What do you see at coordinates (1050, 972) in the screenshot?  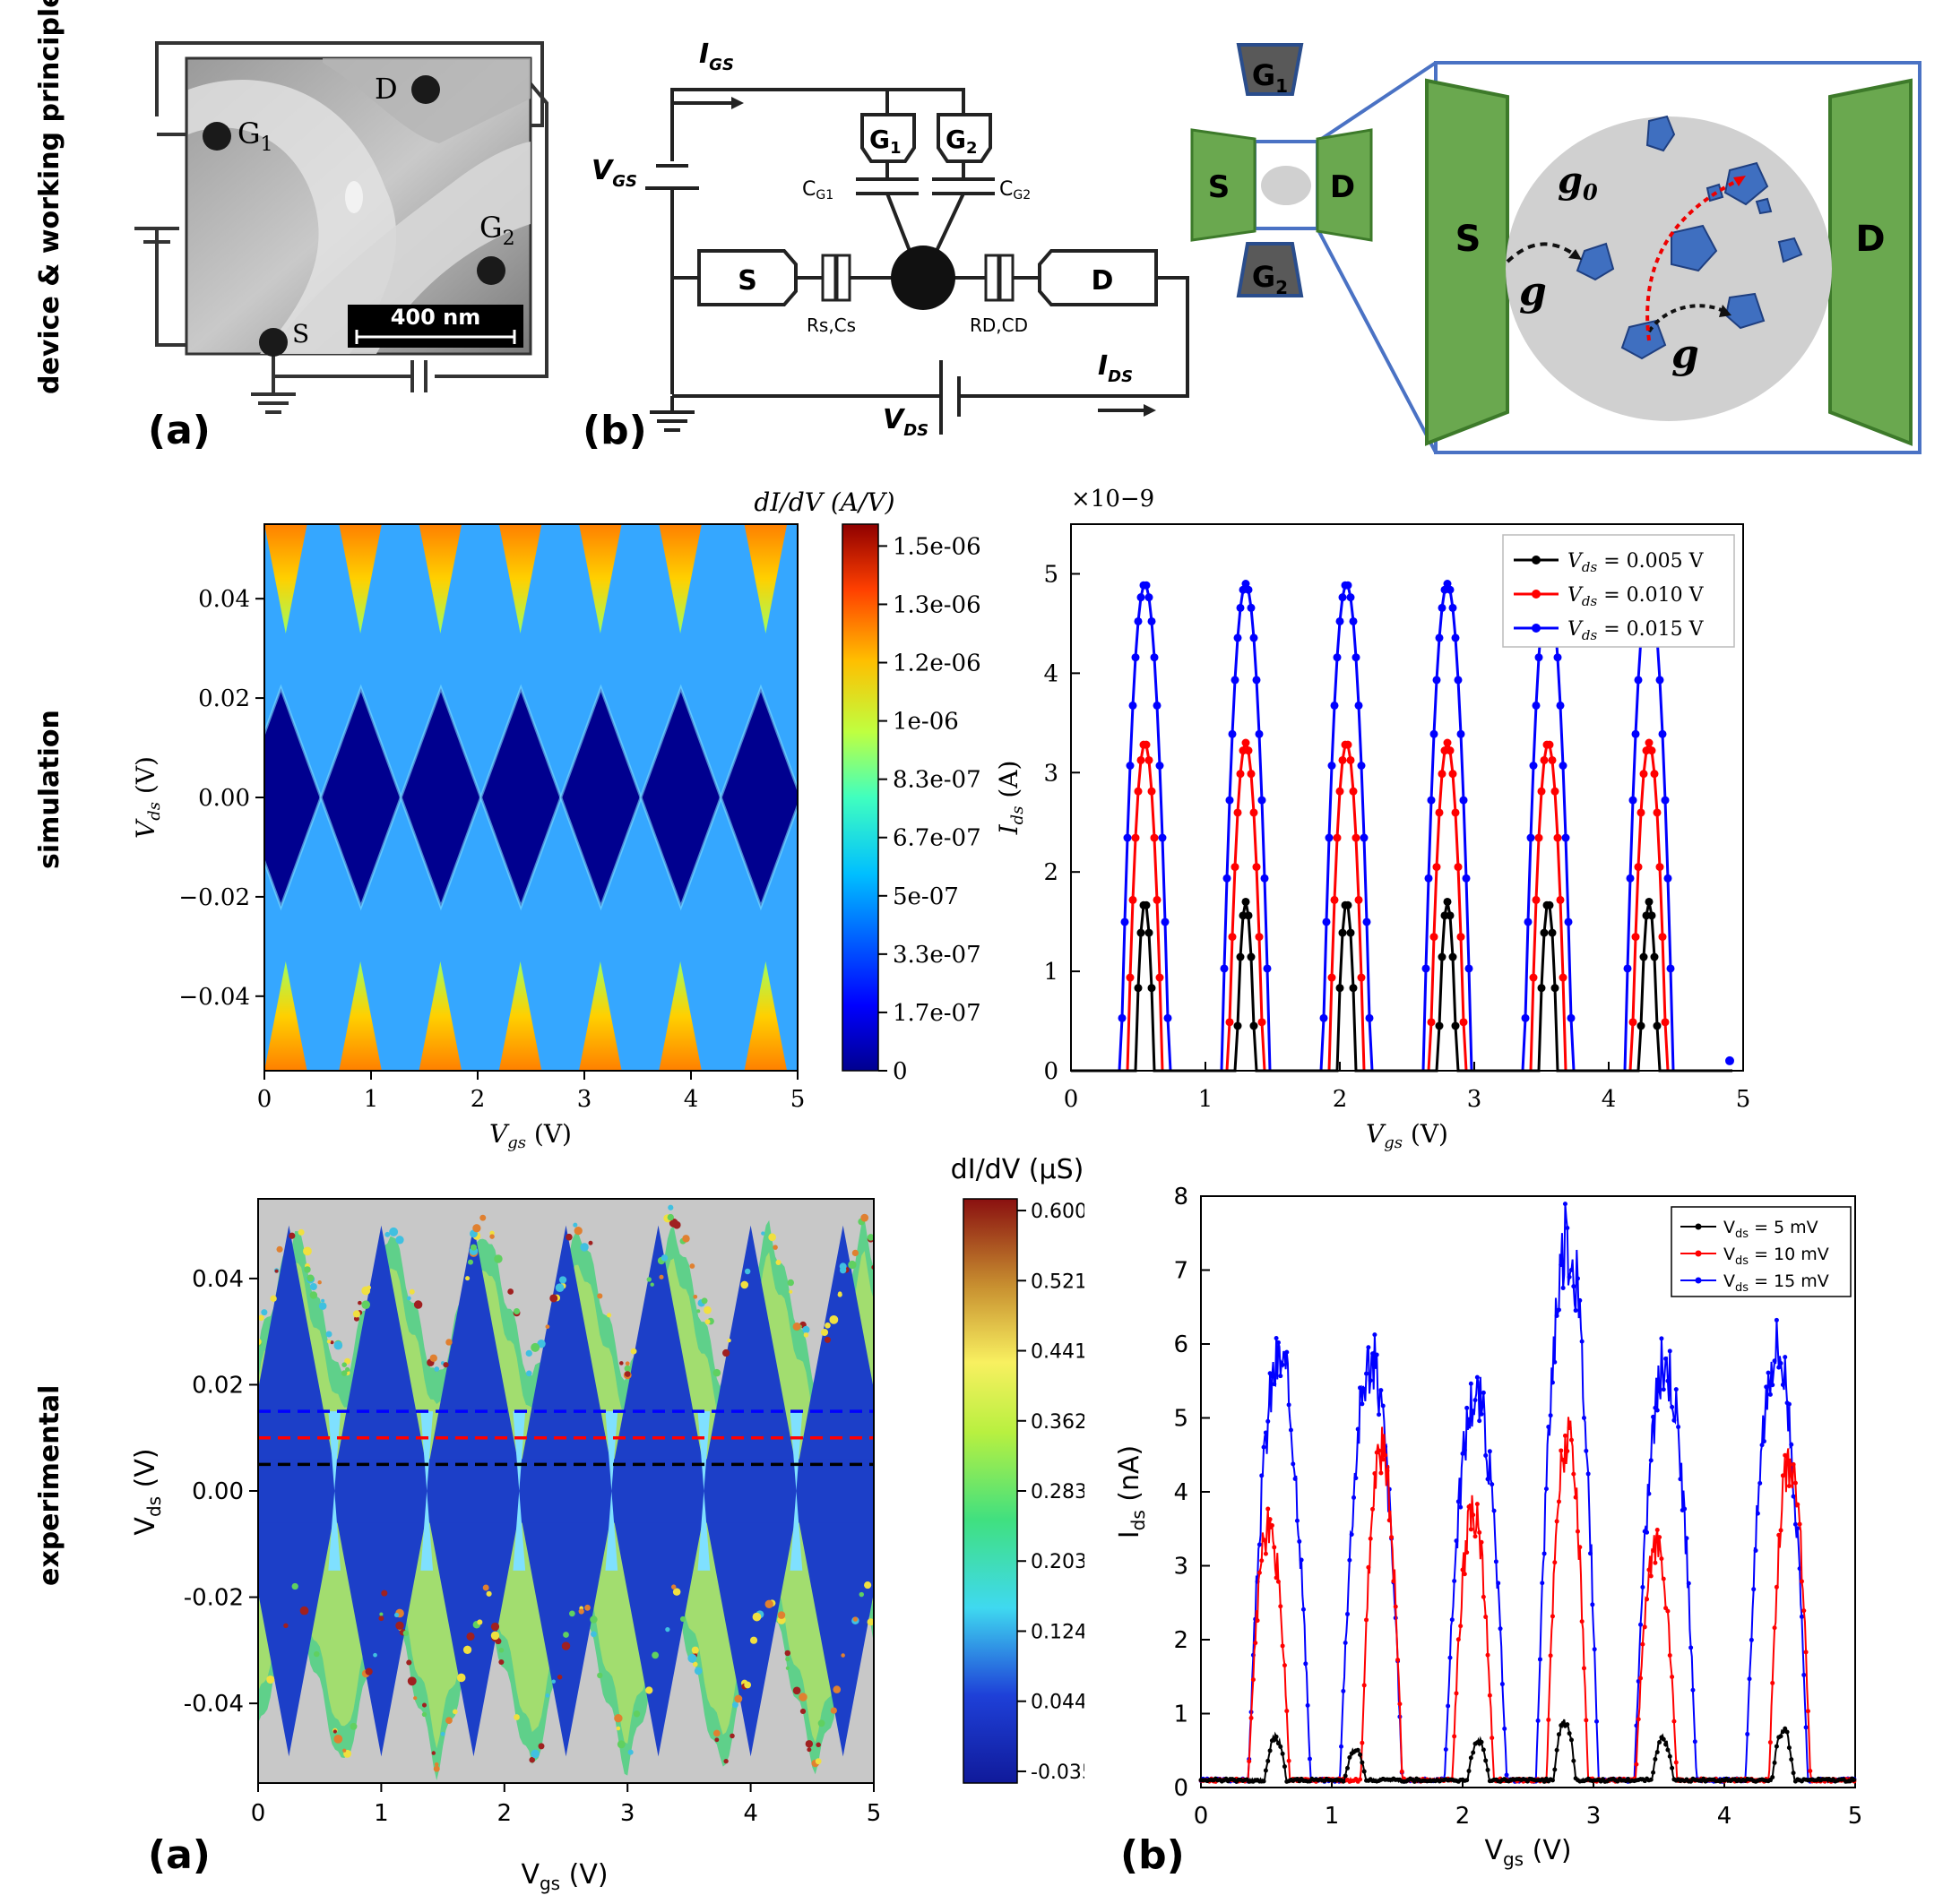 I see `y-tick-label: 1` at bounding box center [1050, 972].